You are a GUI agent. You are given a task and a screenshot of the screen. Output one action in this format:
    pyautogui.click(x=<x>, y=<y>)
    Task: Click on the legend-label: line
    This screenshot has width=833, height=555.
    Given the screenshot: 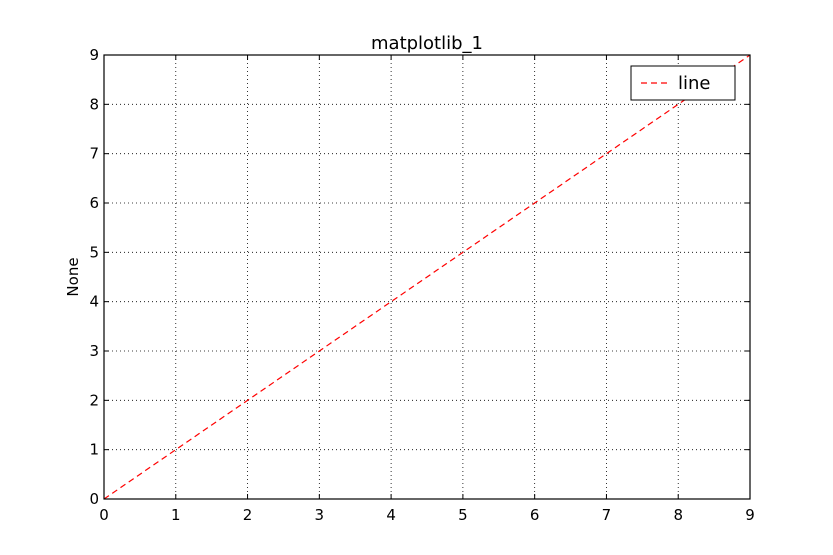 What is the action you would take?
    pyautogui.click(x=694, y=83)
    